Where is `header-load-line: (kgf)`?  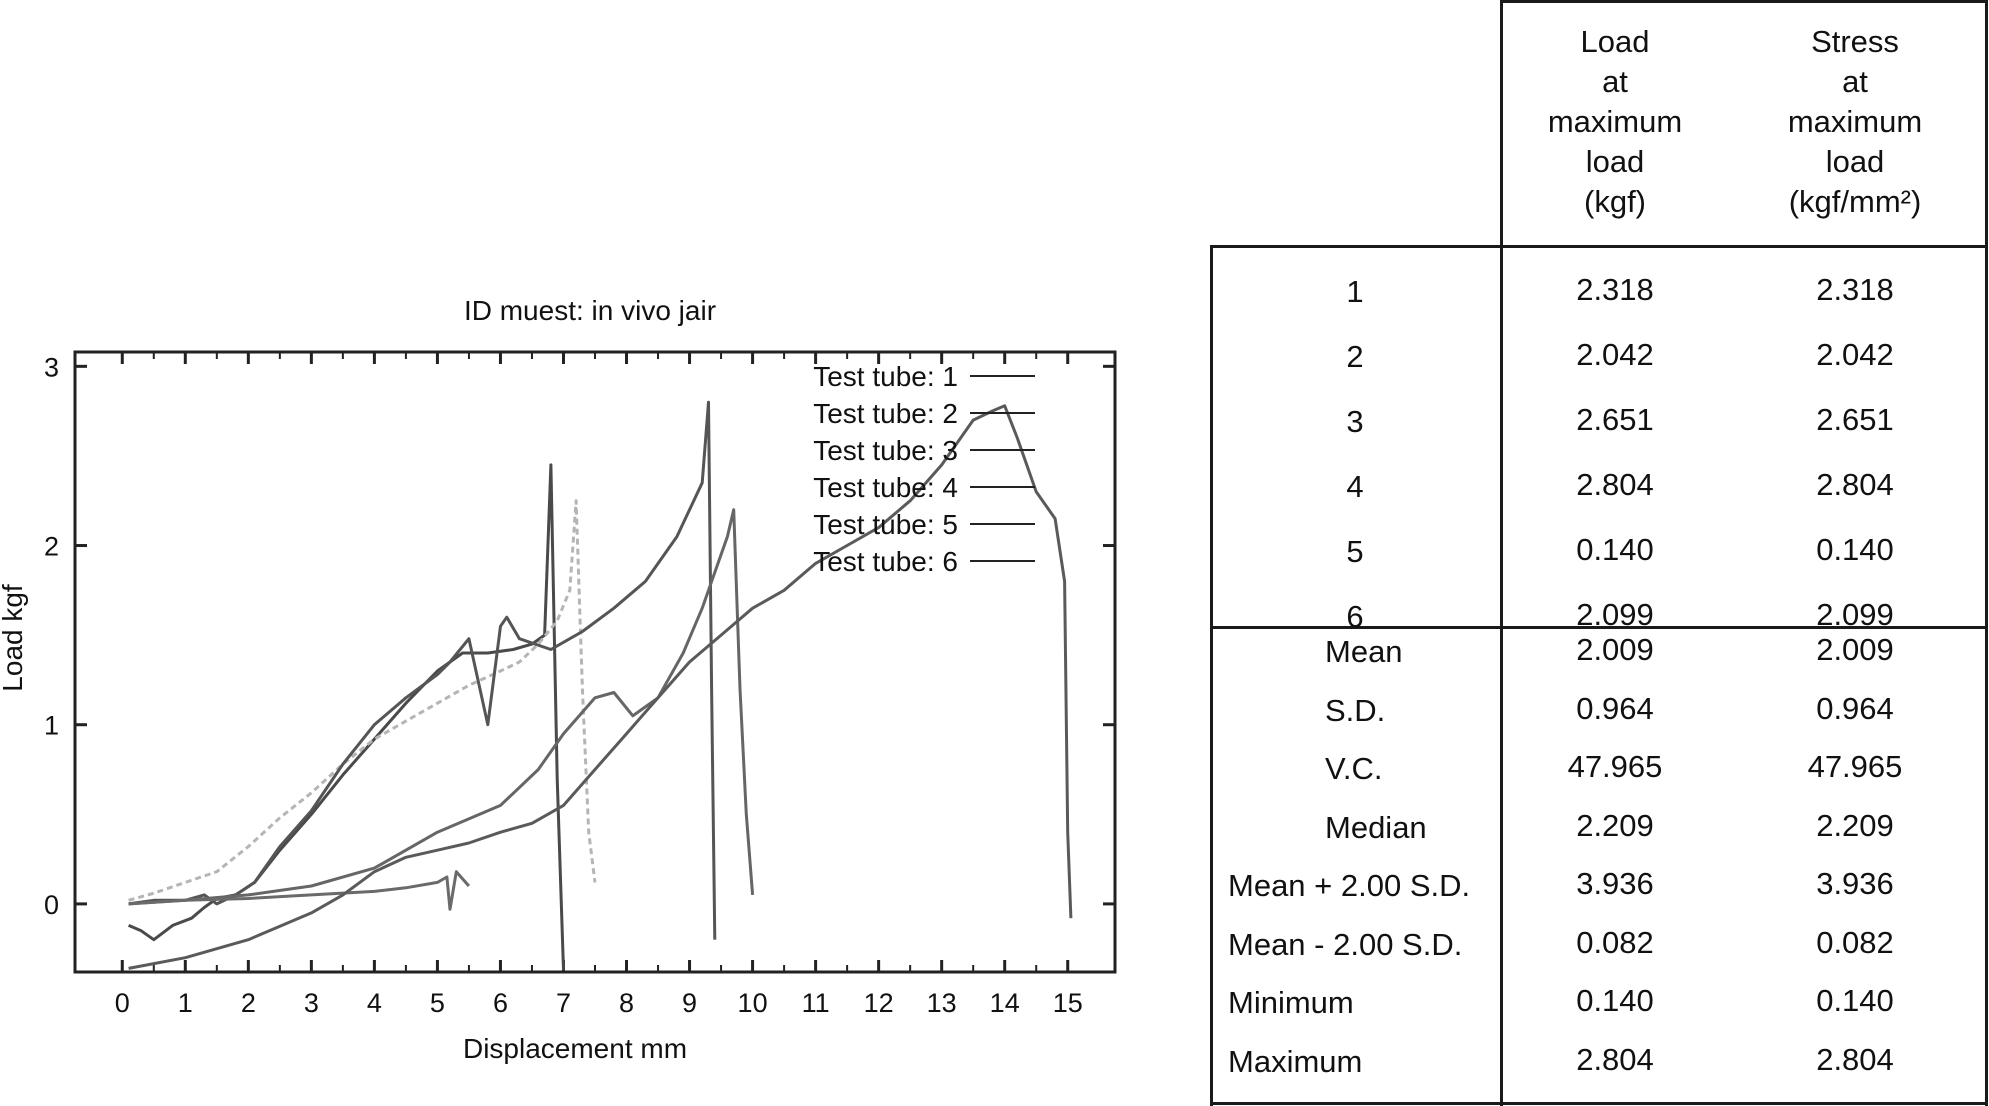 header-load-line: (kgf) is located at coordinates (1615, 201).